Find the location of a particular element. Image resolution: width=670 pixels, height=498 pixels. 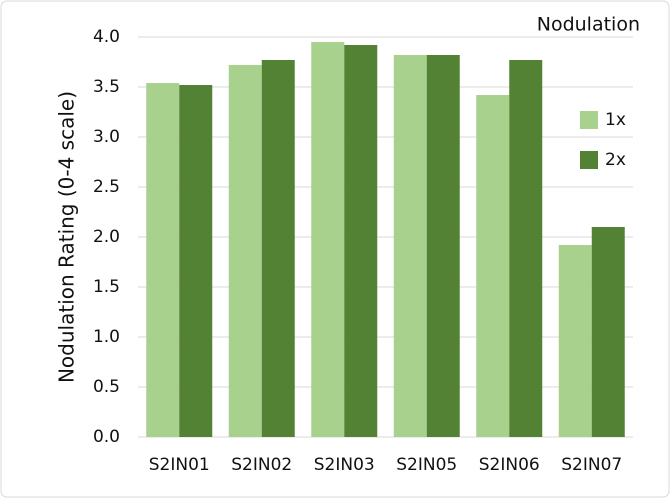

y-tick-label: 4.0 is located at coordinates (106, 37).